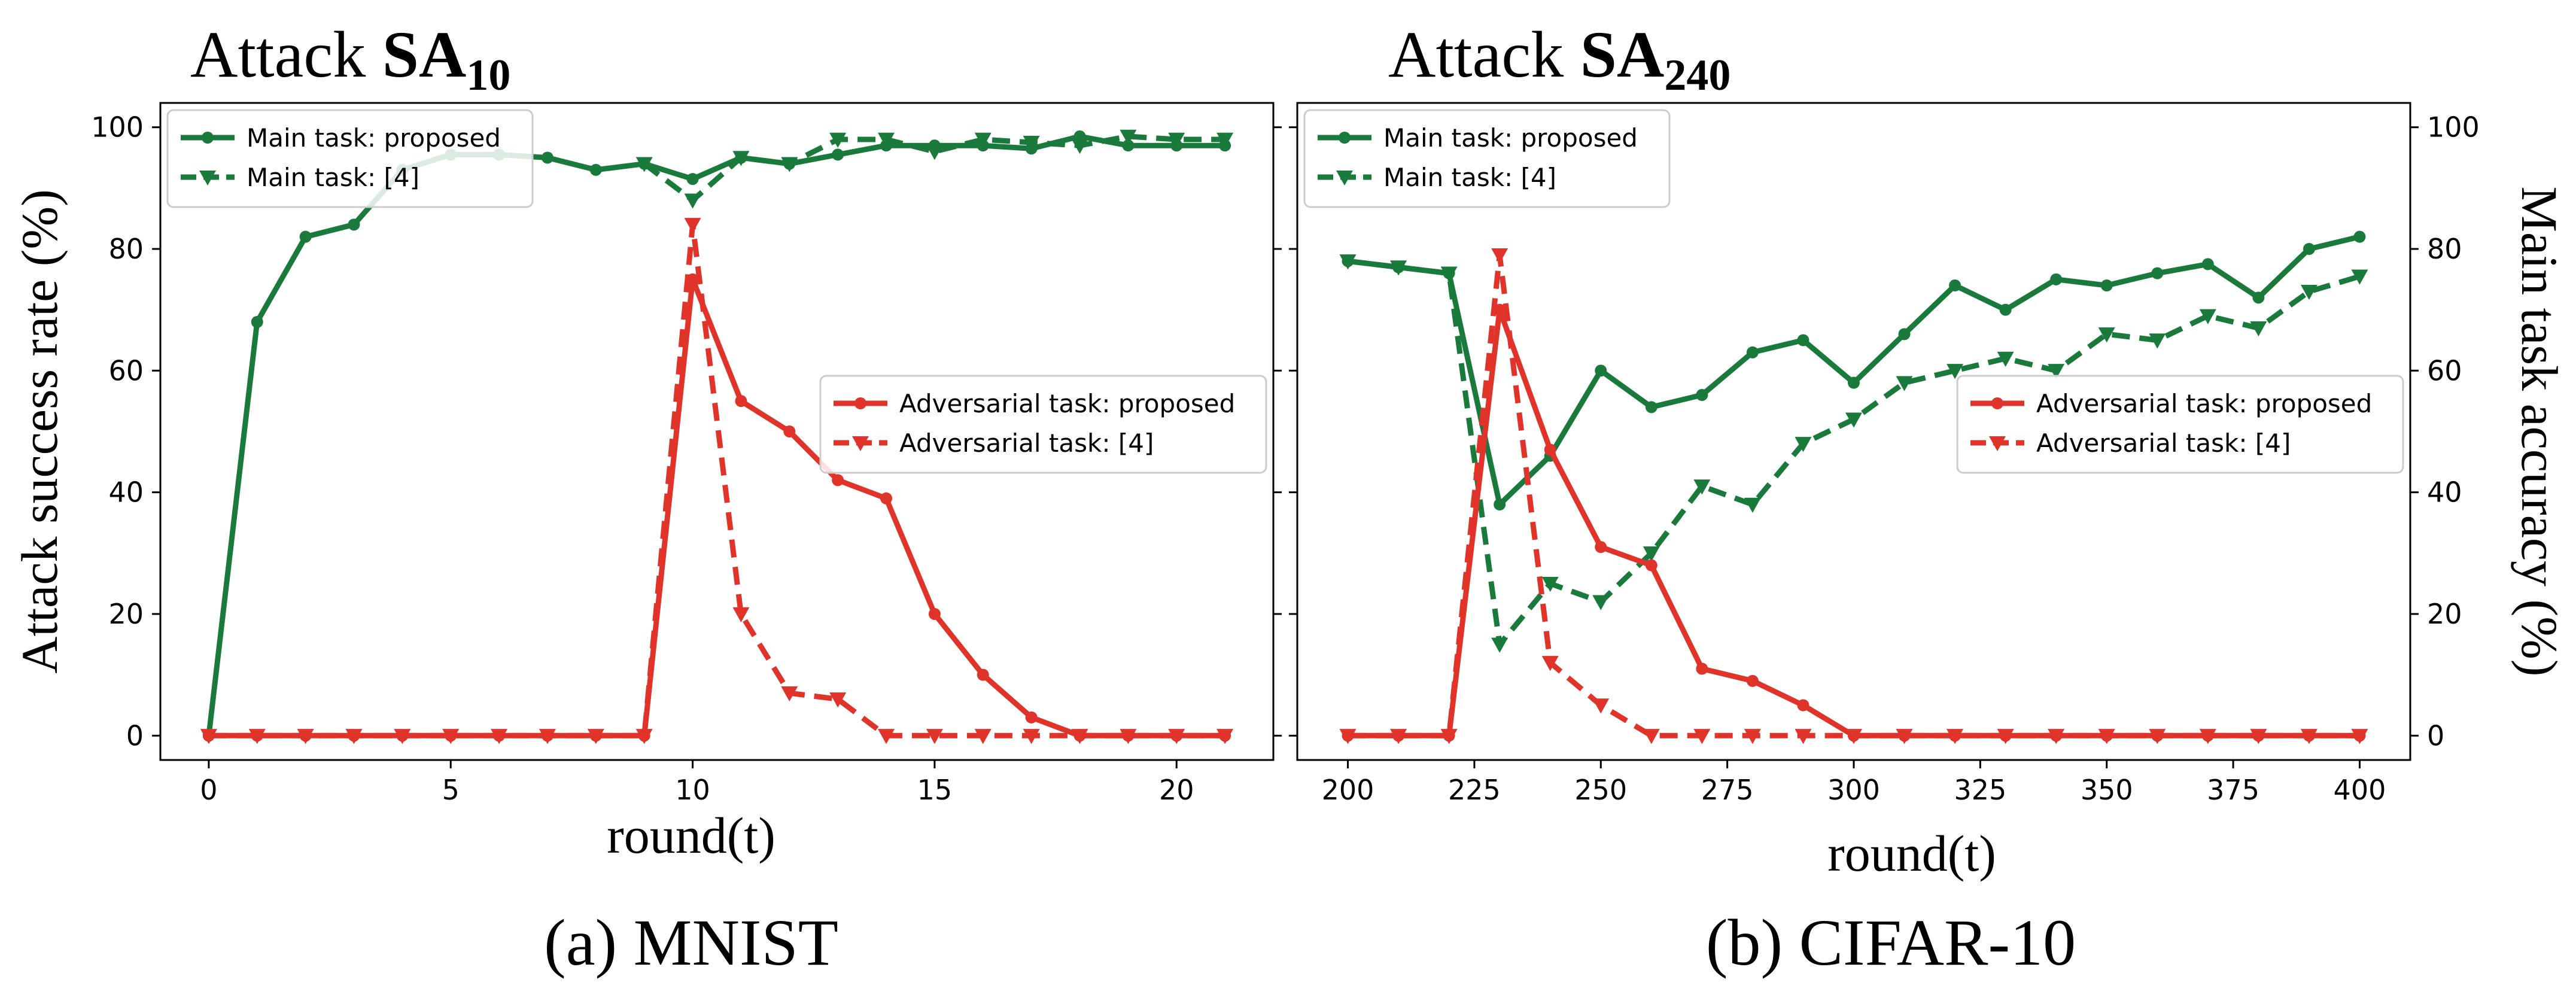  Describe the element at coordinates (935, 790) in the screenshot. I see `x-tick-label: 15` at that location.